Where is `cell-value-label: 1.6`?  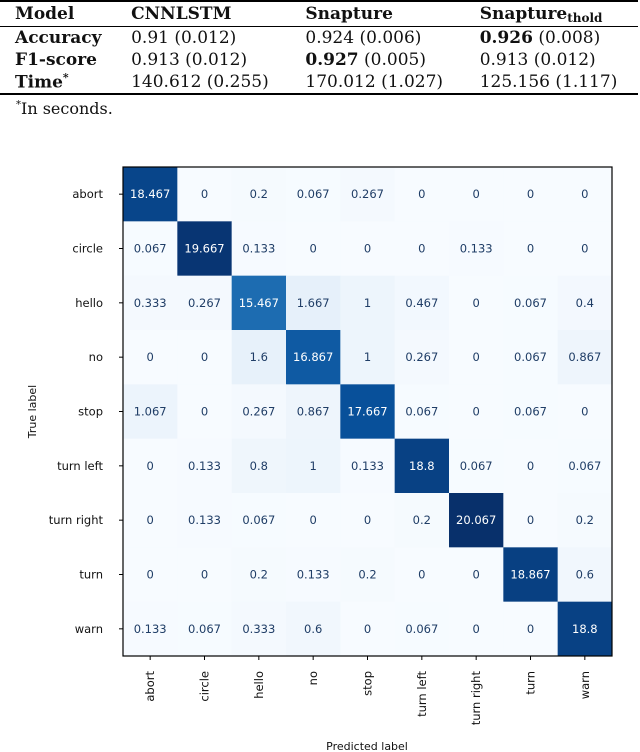 cell-value-label: 1.6 is located at coordinates (259, 357).